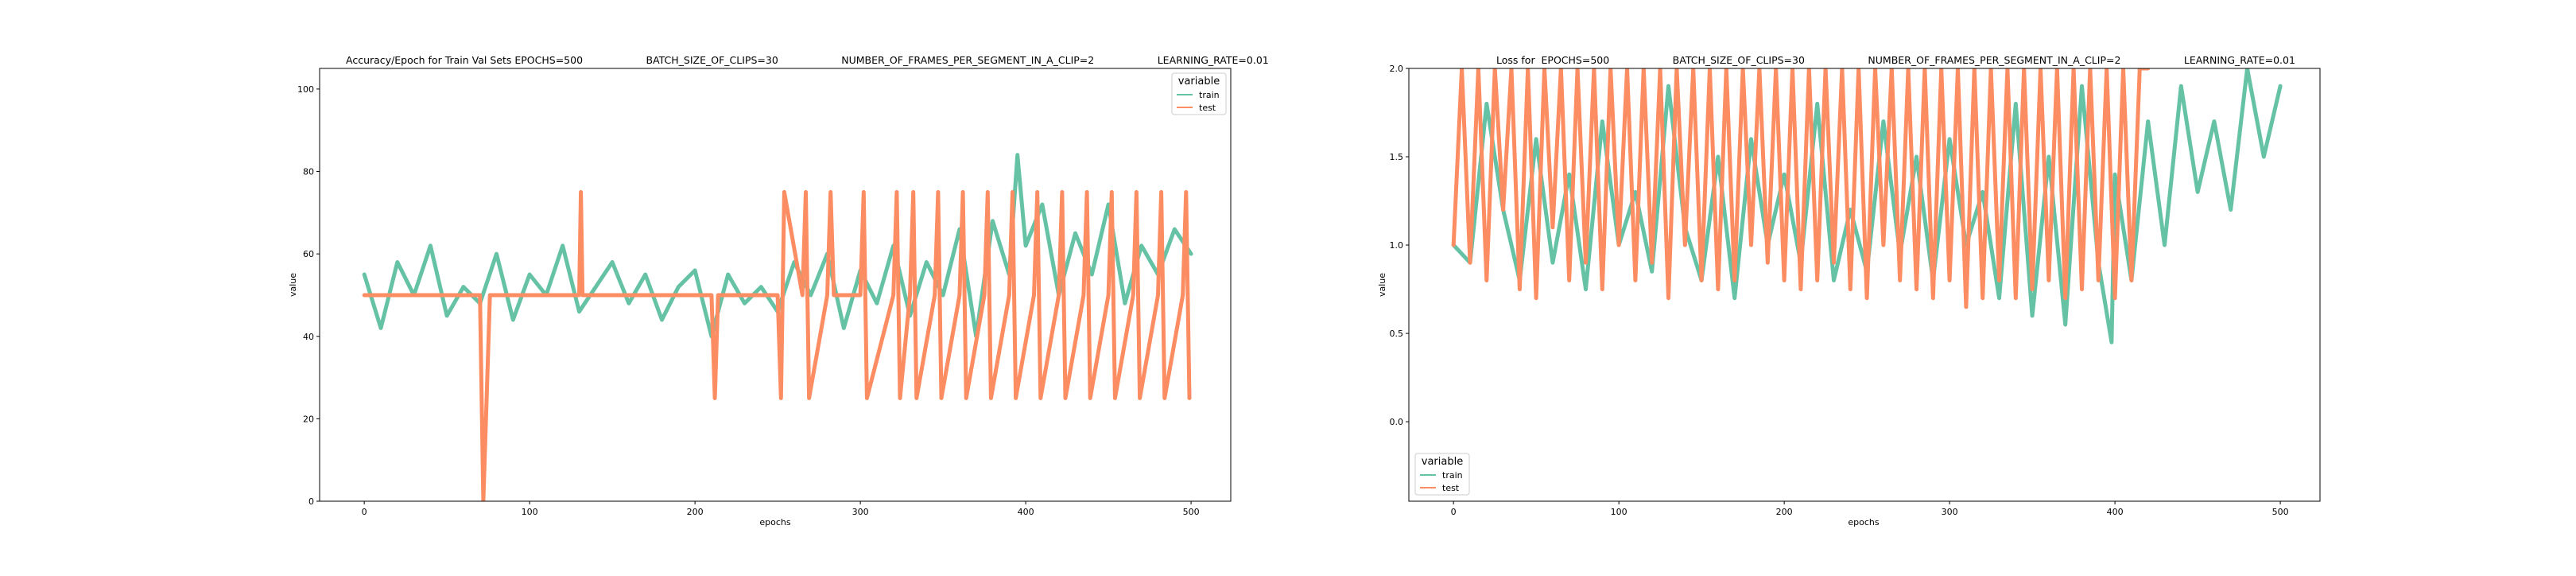 The image size is (2576, 576). What do you see at coordinates (309, 254) in the screenshot?
I see `accuracy-y-tick-label: 60` at bounding box center [309, 254].